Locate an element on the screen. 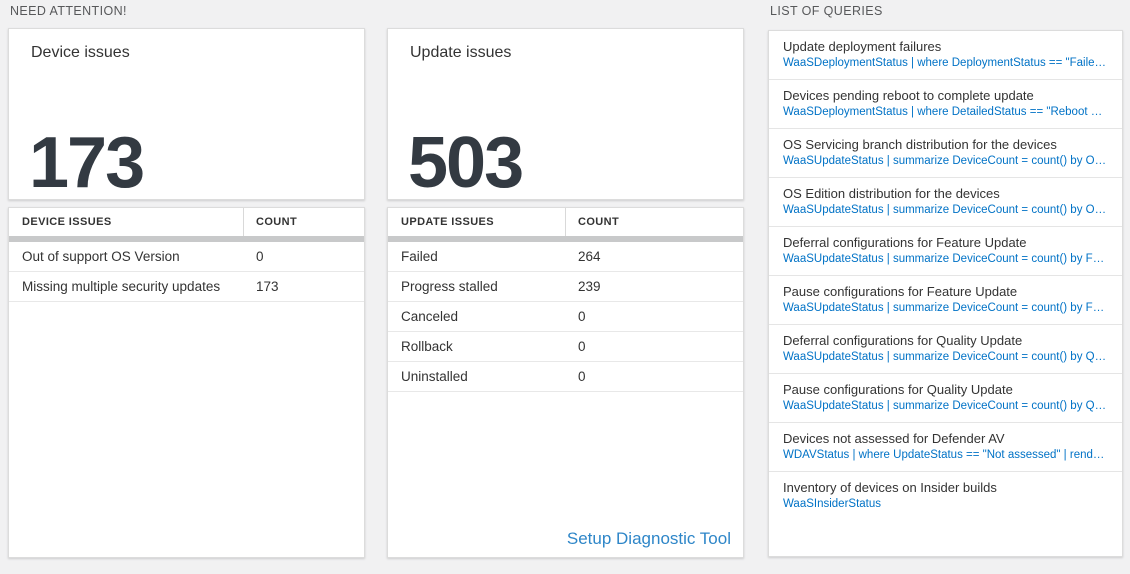  table-row: Canceled 0 is located at coordinates (565, 317).